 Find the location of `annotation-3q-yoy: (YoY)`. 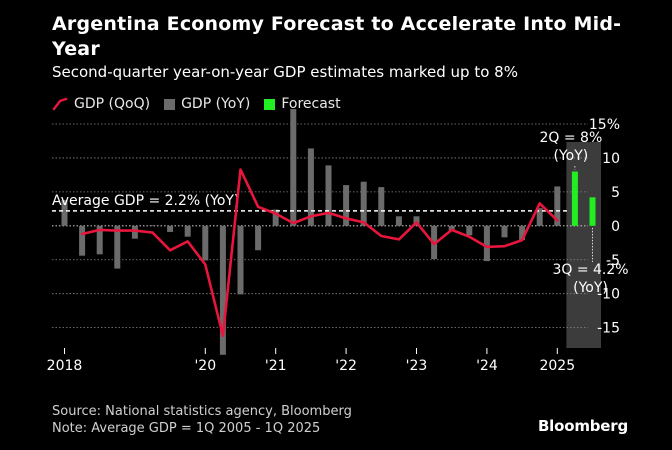

annotation-3q-yoy: (YoY) is located at coordinates (590, 288).